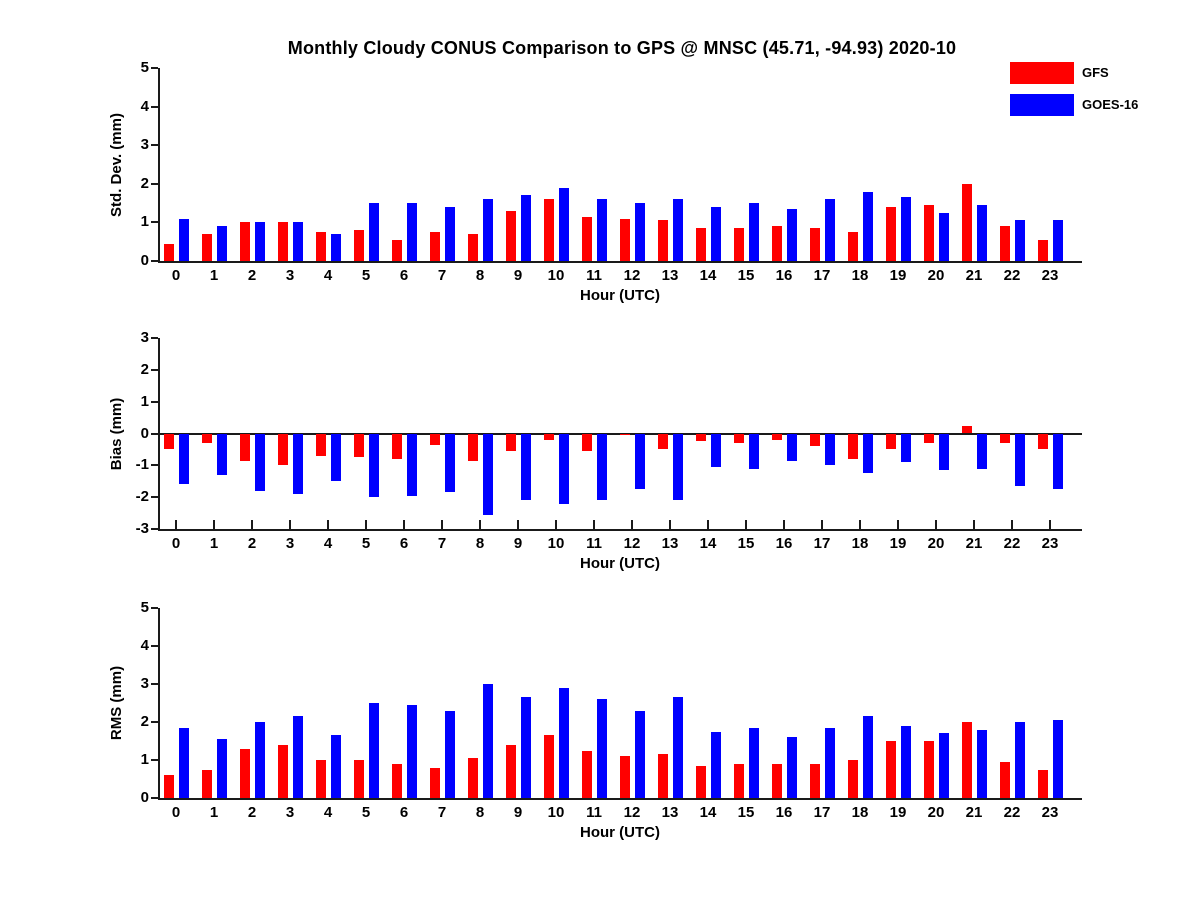  I want to click on bar-goes16-h23, so click(1057, 461).